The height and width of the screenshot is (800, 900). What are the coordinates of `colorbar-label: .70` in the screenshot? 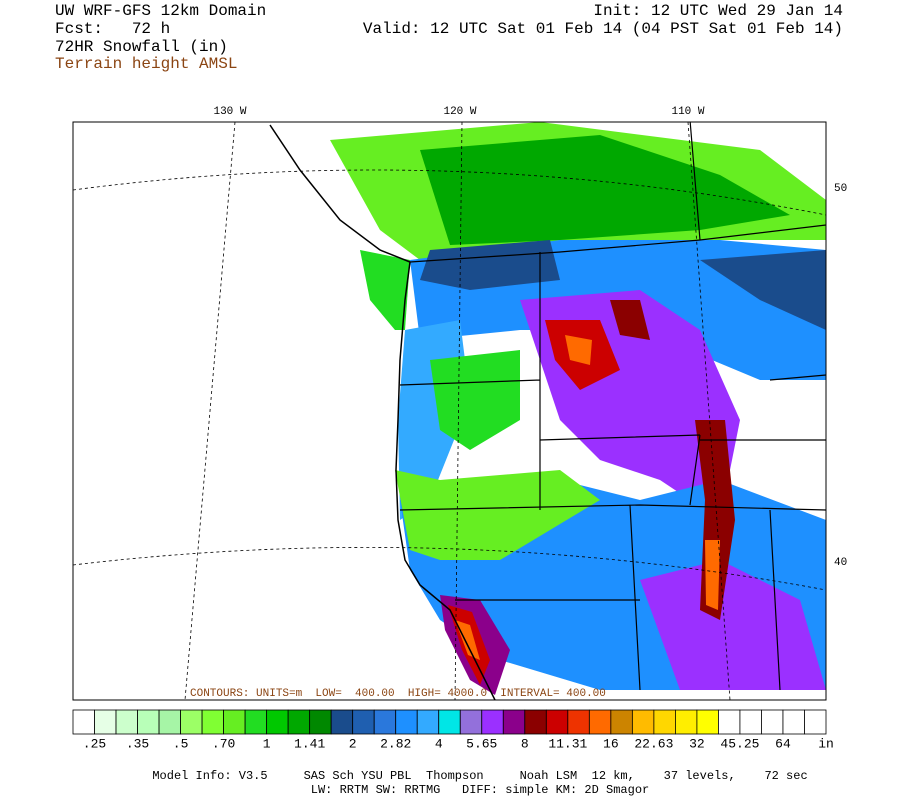 It's located at (223, 743).